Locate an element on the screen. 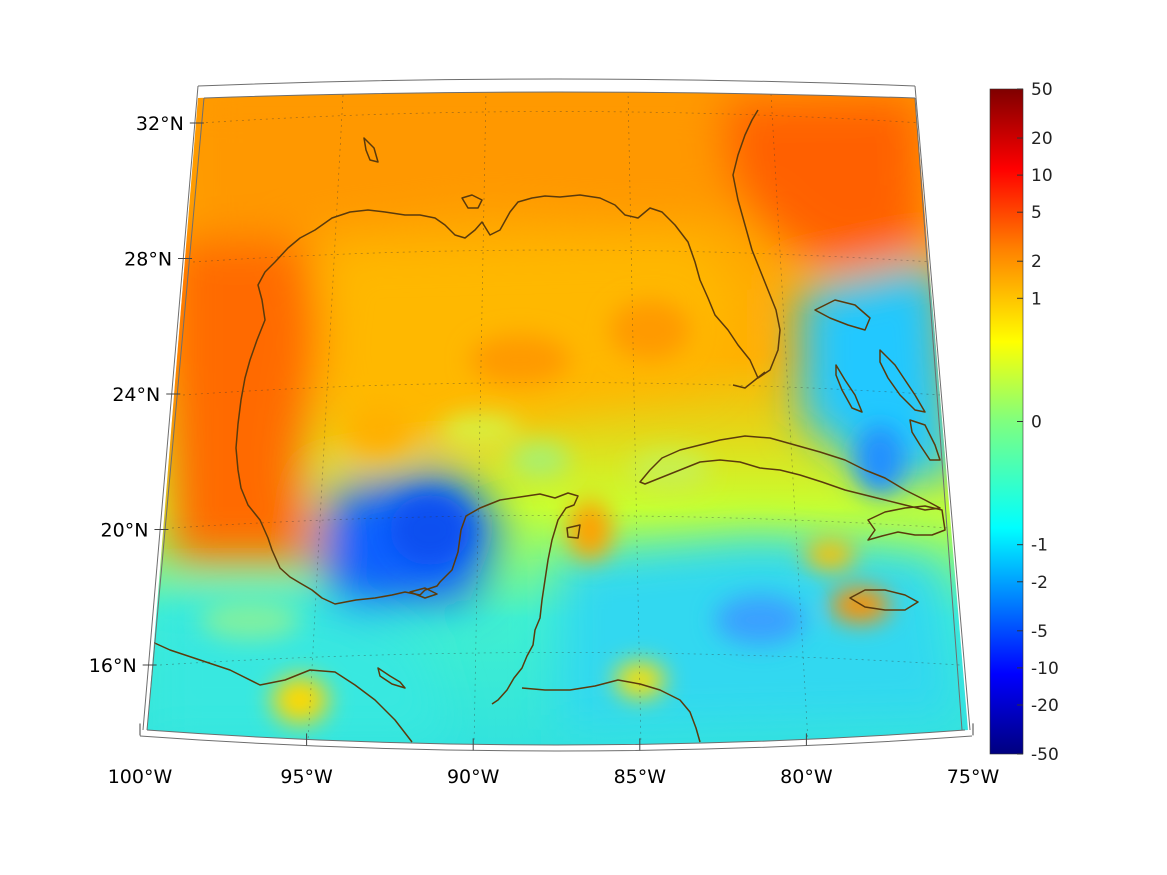 This screenshot has height=875, width=1167. field-region-atlantic-northeast is located at coordinates (822, 182).